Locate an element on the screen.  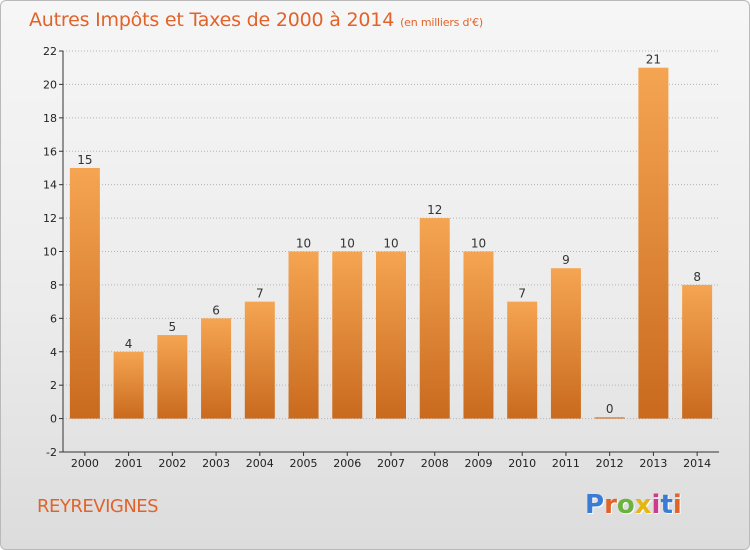
logo-letter: P is located at coordinates (595, 505).